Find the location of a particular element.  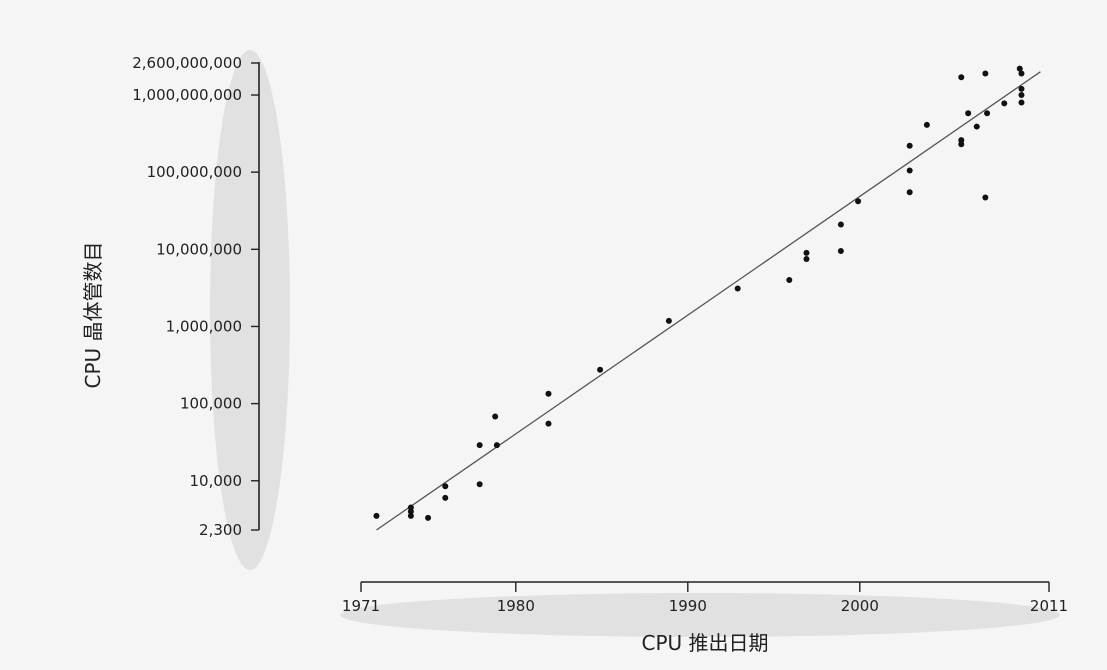

x-tick-label: 1980 is located at coordinates (516, 606).